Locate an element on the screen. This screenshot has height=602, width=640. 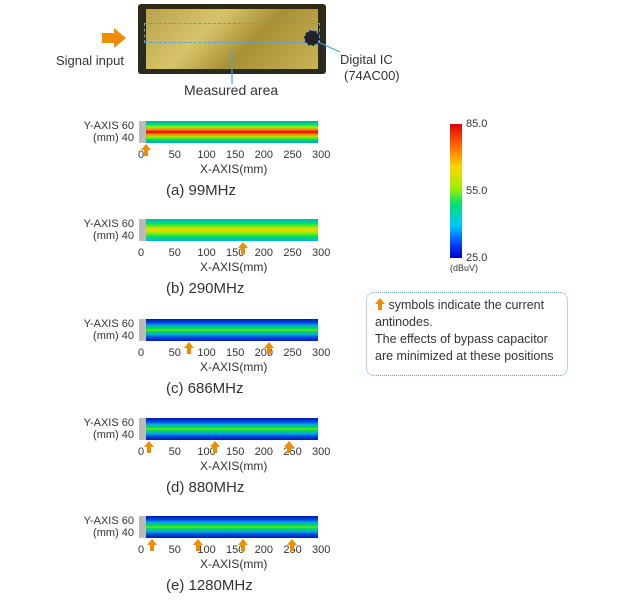
note-arrow-icon is located at coordinates (380, 304).